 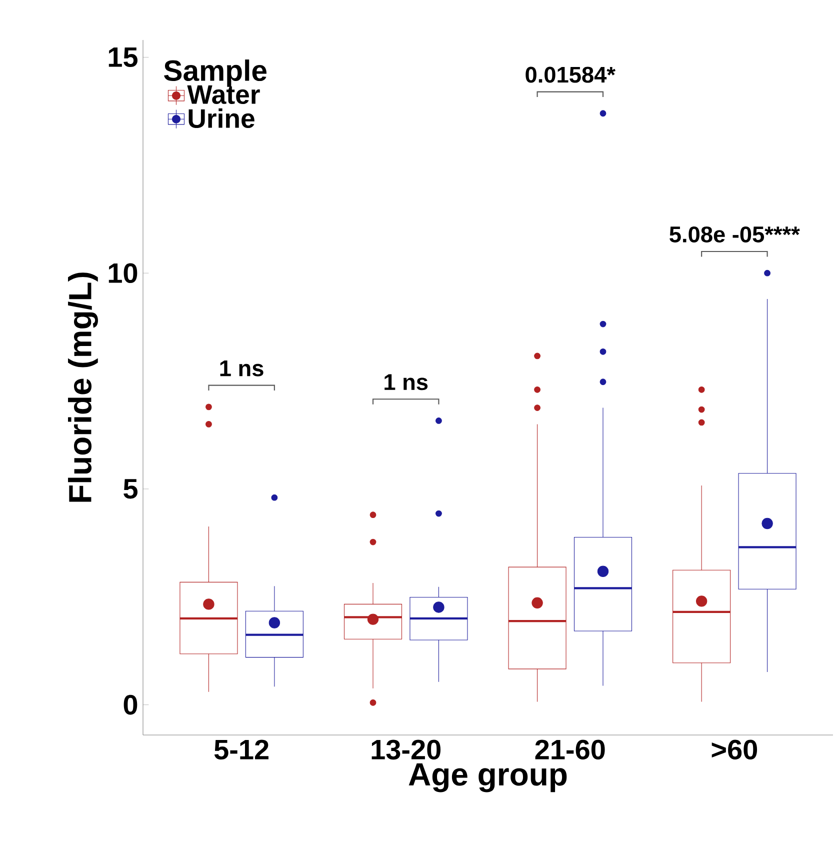 I want to click on x-tick-label: 21-60, so click(x=570, y=750).